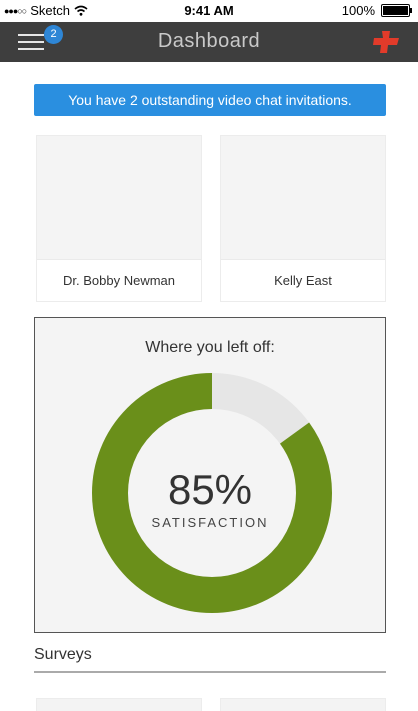  I want to click on page-title: Dashboard, so click(209, 41).